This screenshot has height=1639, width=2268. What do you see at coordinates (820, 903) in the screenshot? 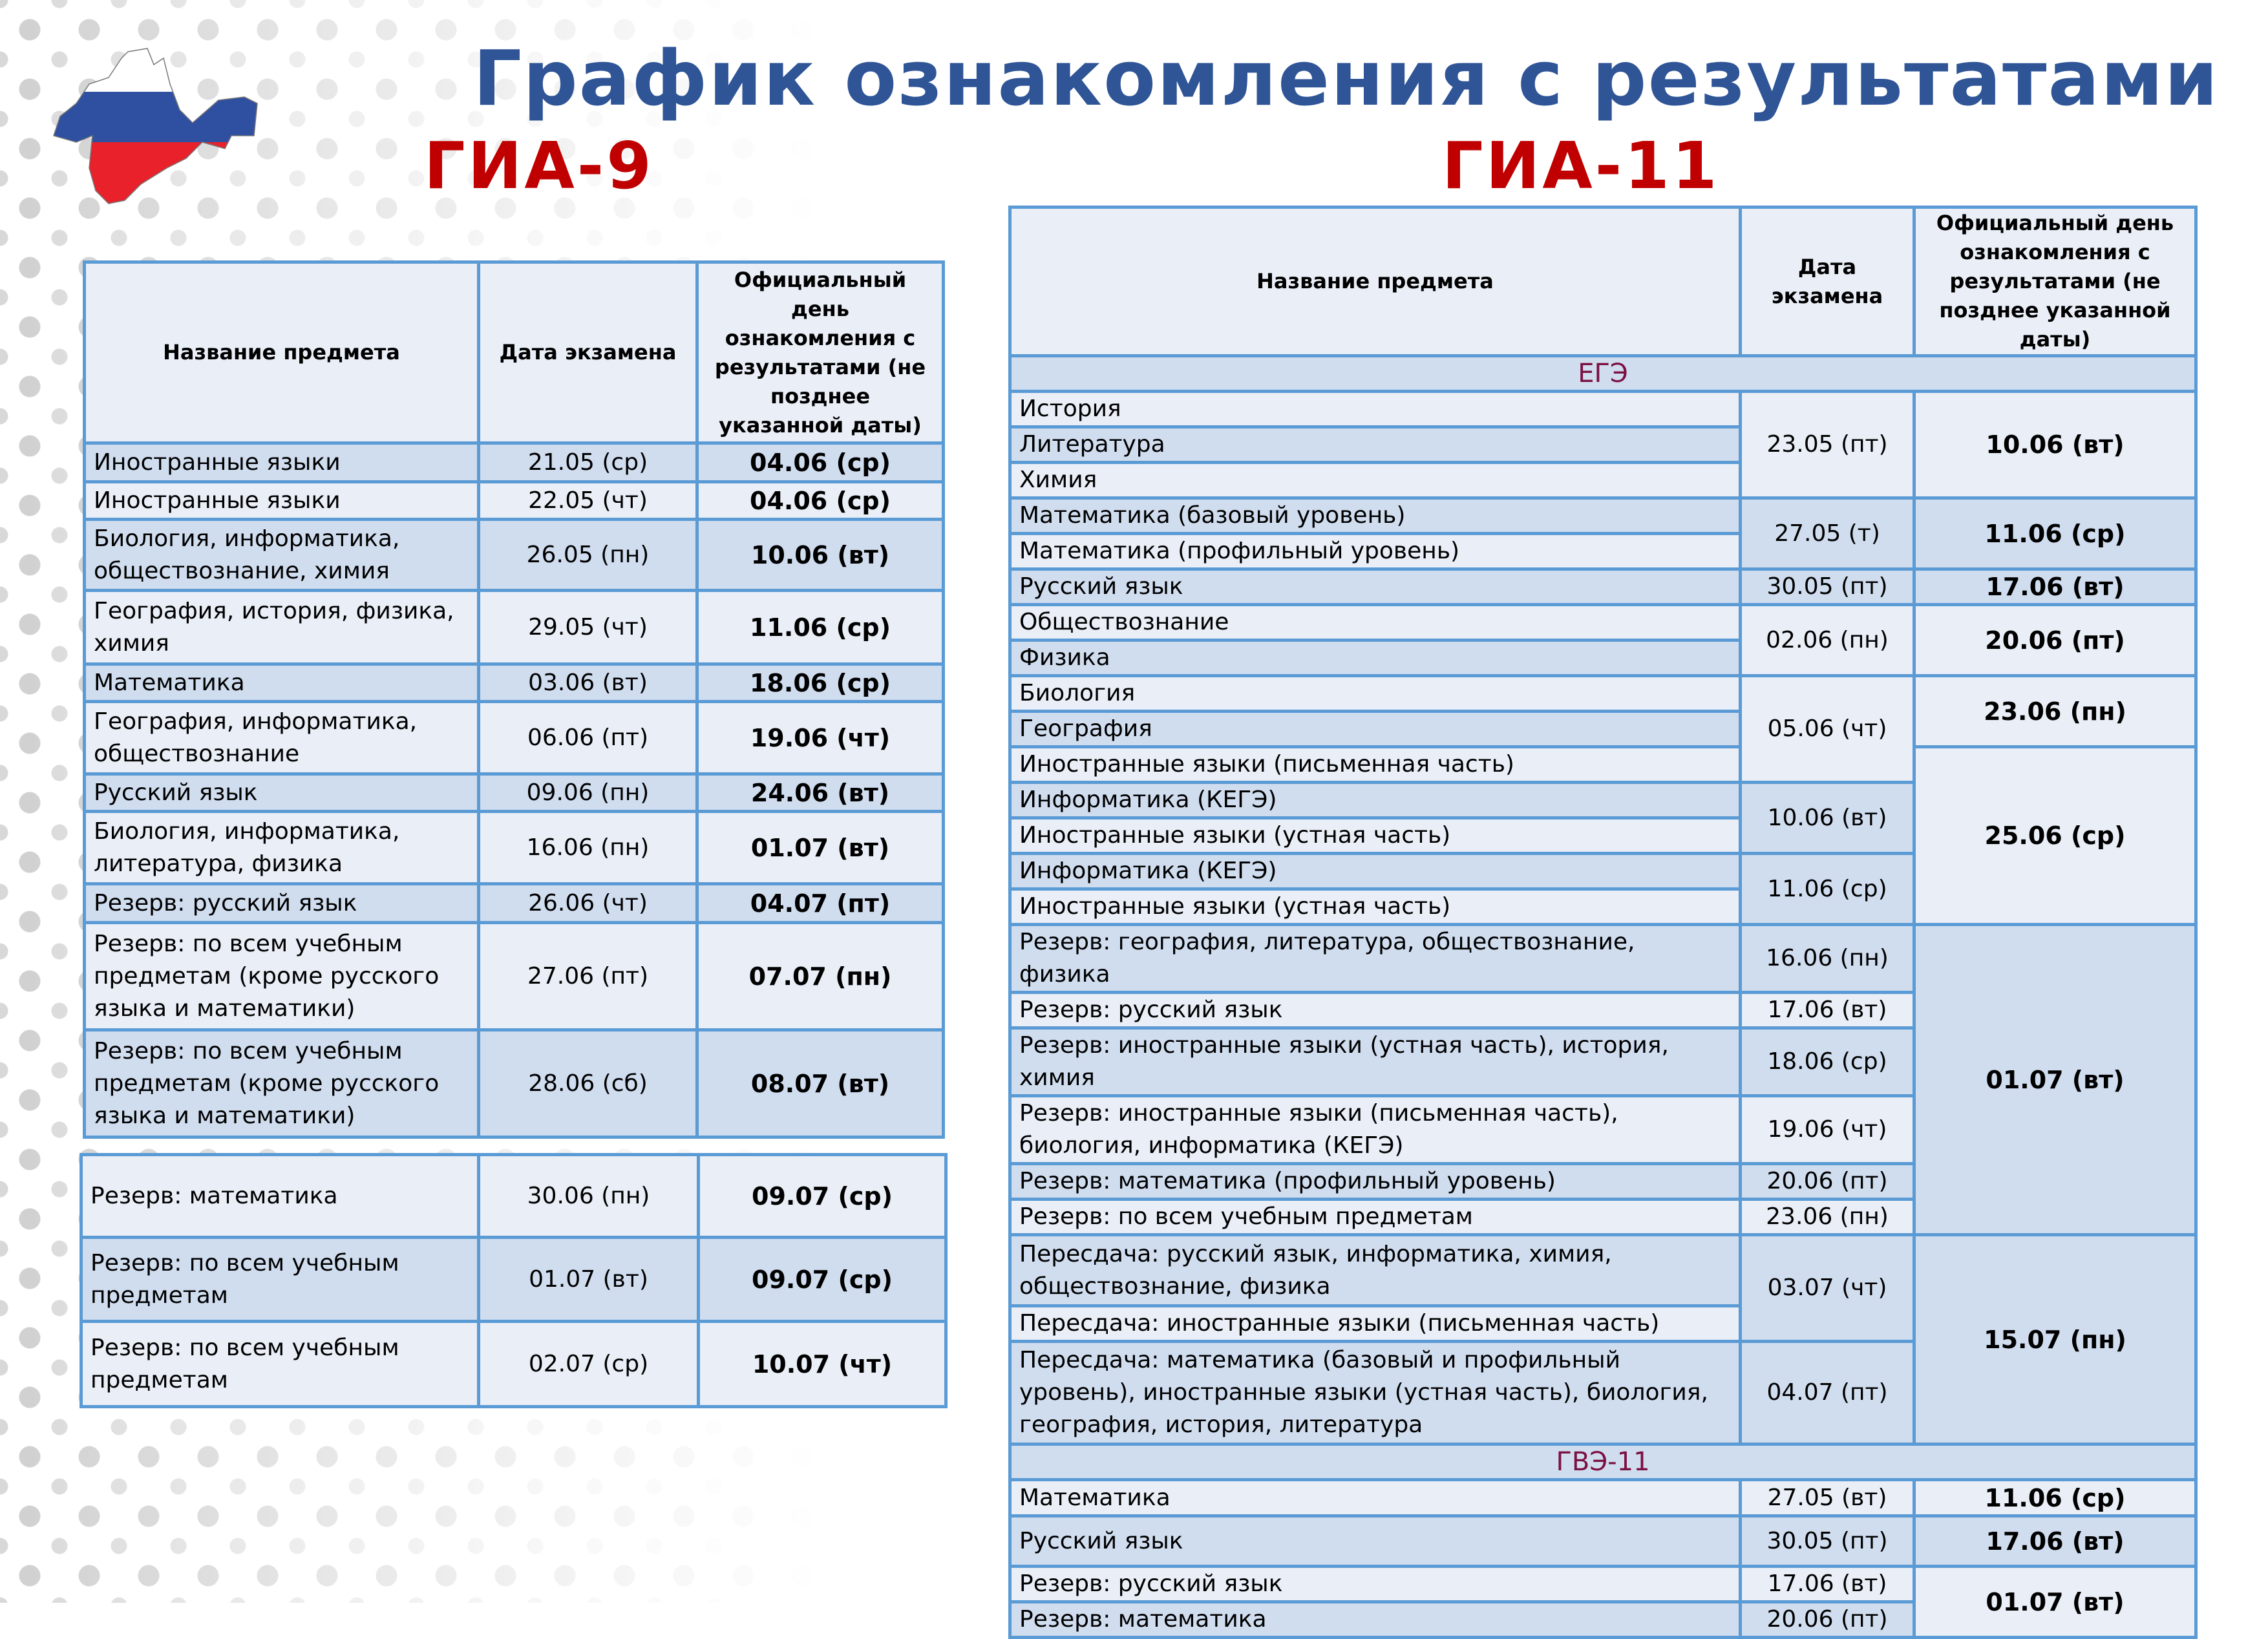
I see `results-date-cell: 04.07 (пт)` at bounding box center [820, 903].